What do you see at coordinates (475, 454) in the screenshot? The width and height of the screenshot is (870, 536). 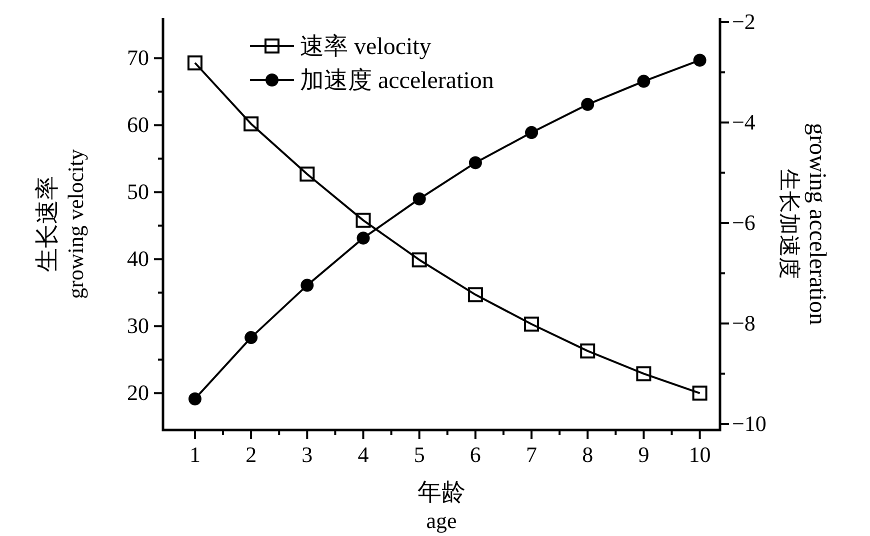 I see `x-tick-label: 6` at bounding box center [475, 454].